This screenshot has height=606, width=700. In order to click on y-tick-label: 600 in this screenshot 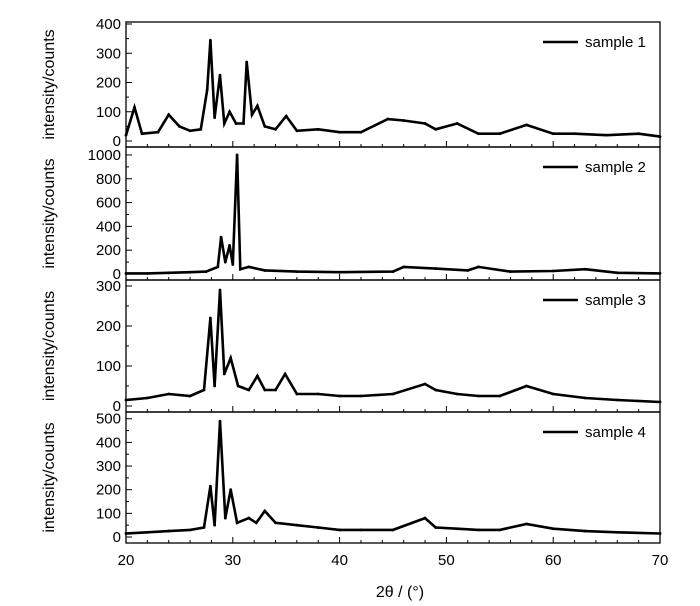, I will do `click(108, 203)`.